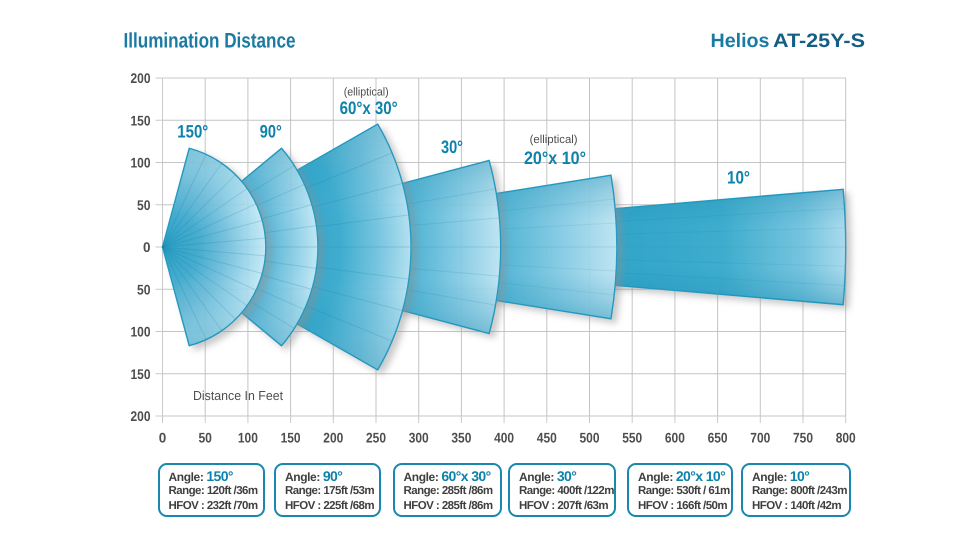 Image resolution: width=978 pixels, height=550 pixels. I want to click on svg-text: 550, so click(632, 438).